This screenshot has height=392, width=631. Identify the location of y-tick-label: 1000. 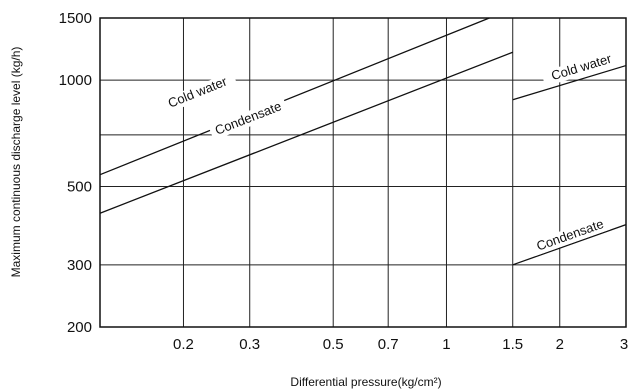
(75, 80).